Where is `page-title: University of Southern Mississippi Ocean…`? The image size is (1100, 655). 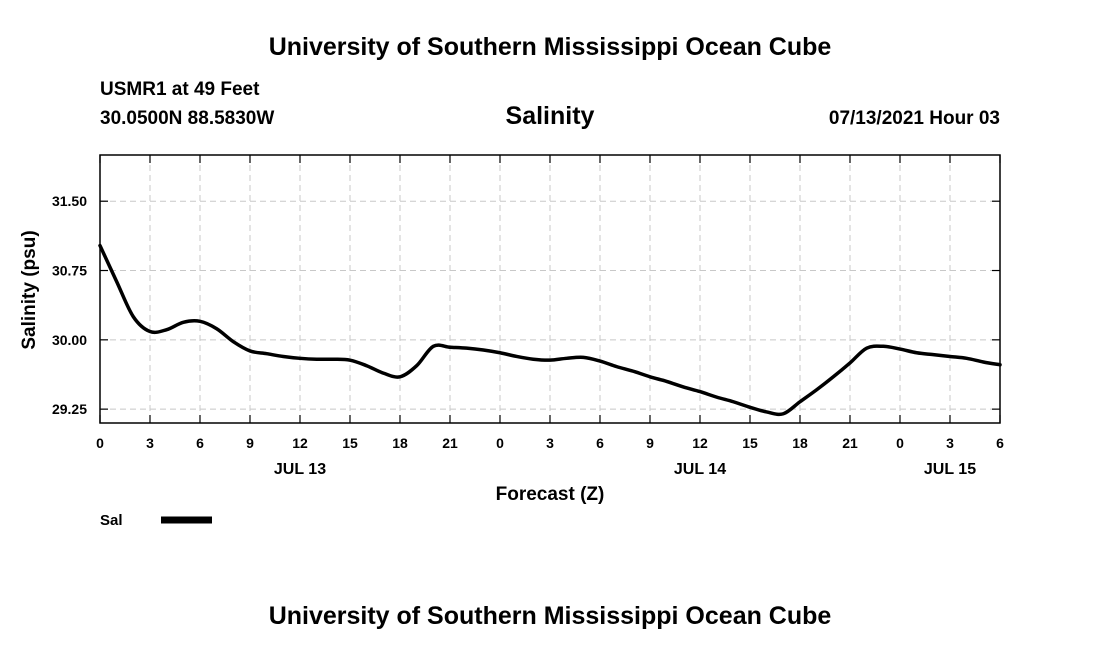
page-title: University of Southern Mississippi Ocean… is located at coordinates (550, 47).